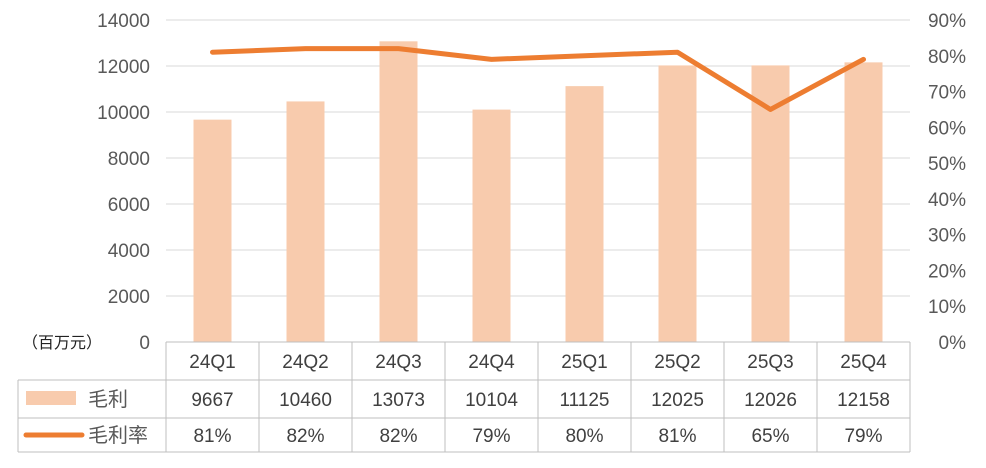 The width and height of the screenshot is (986, 468). I want to click on gross-margin-value: 65%, so click(770, 436).